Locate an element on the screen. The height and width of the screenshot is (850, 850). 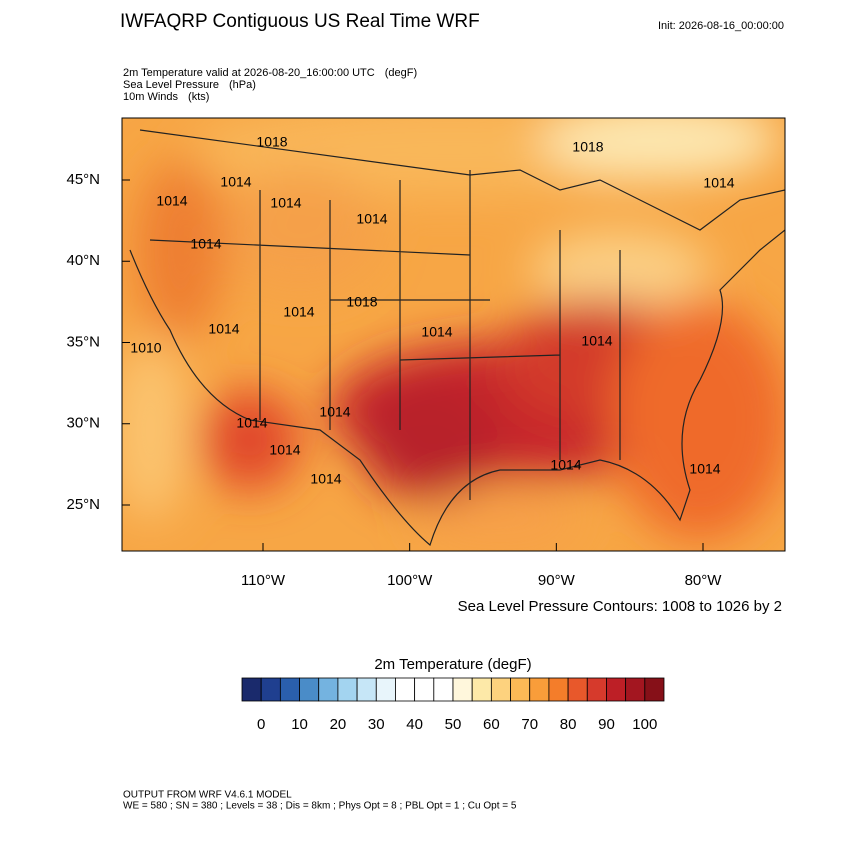
lat-label: 25°N is located at coordinates (83, 504).